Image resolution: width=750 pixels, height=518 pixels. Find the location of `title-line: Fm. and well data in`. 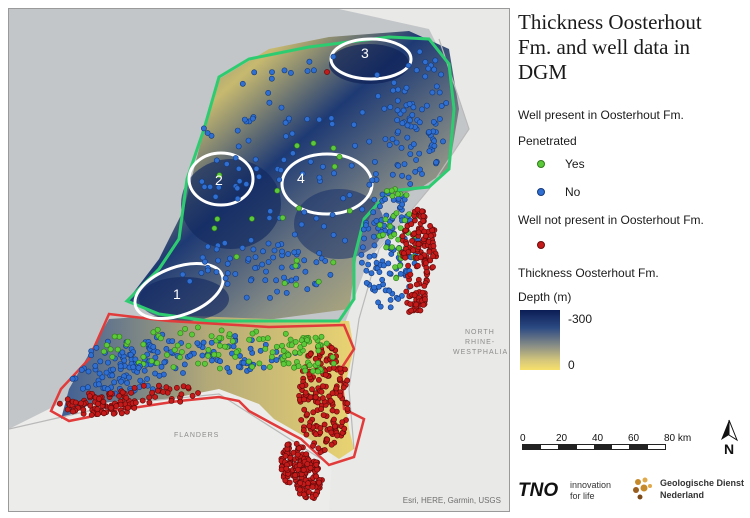

title-line: Fm. and well data in is located at coordinates (604, 47).